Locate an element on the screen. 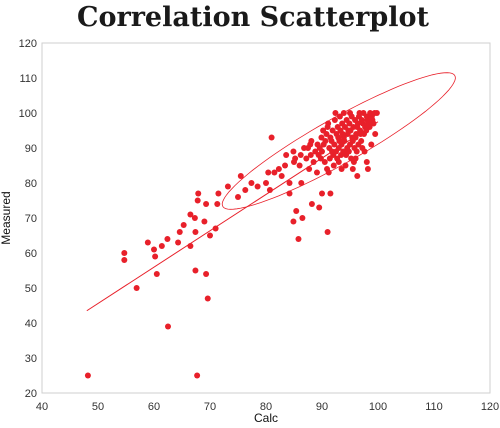  x-tick-label: 110 is located at coordinates (434, 407).